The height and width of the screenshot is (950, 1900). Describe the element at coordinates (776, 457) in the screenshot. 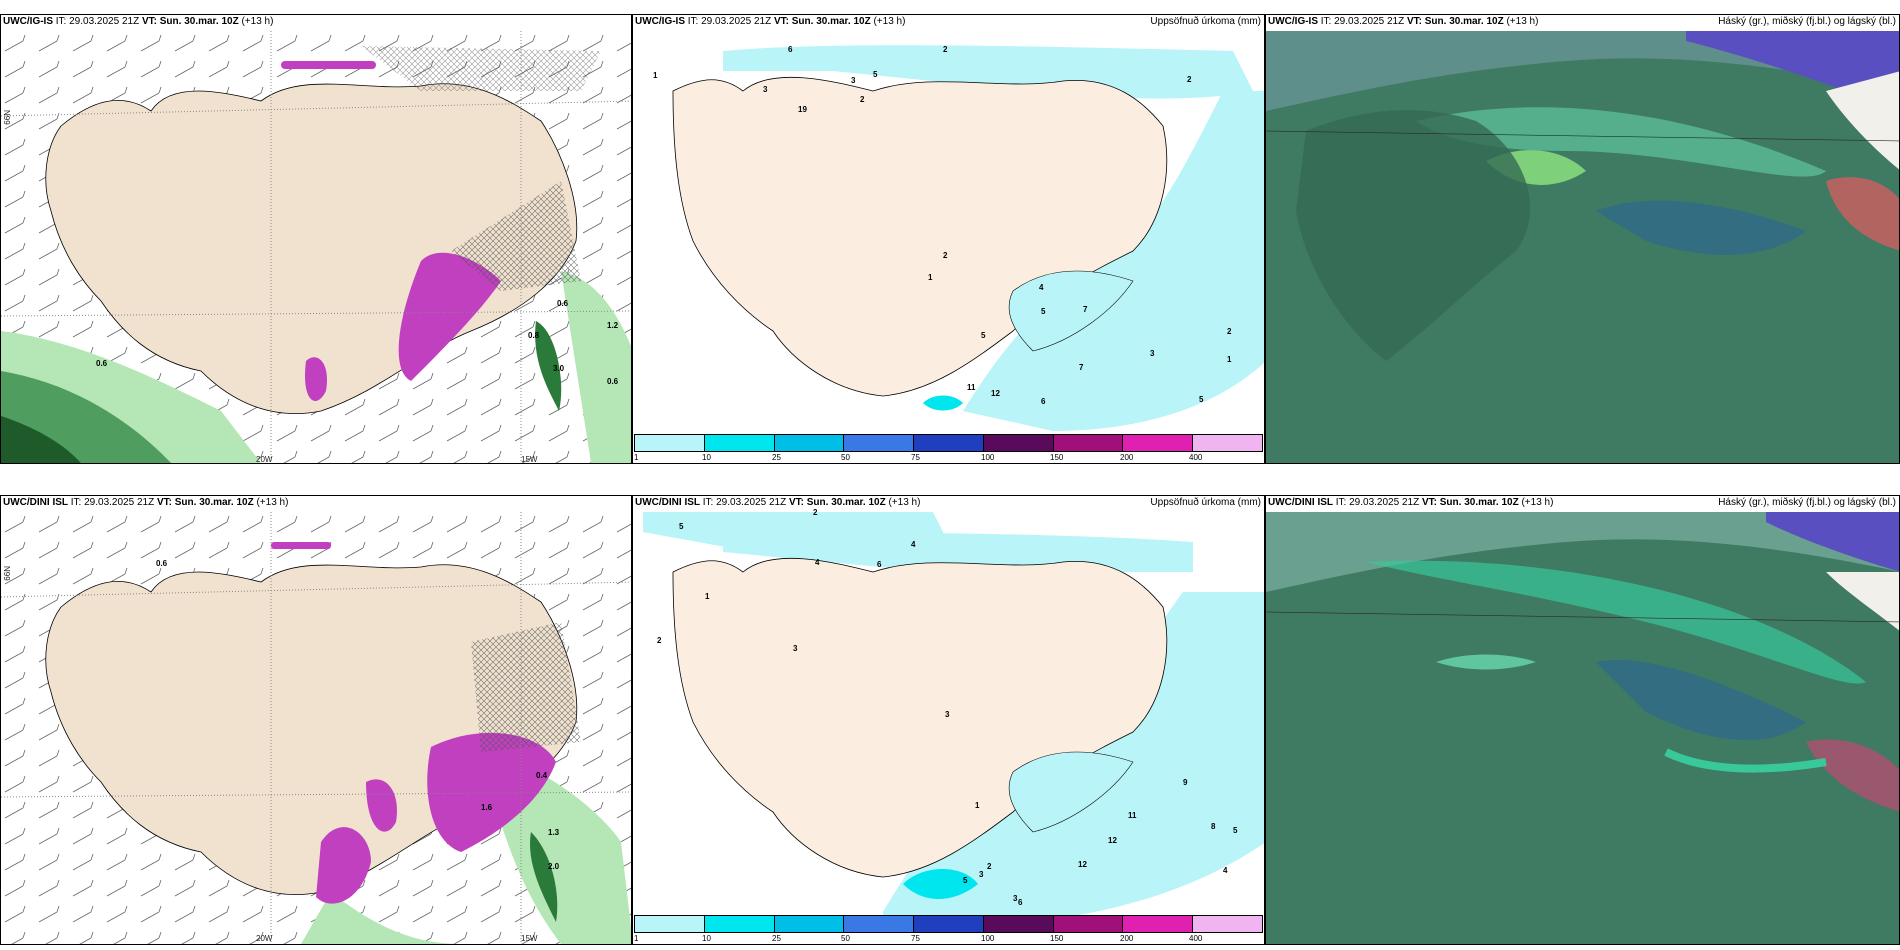

I see `colorbar-tick: 25` at that location.